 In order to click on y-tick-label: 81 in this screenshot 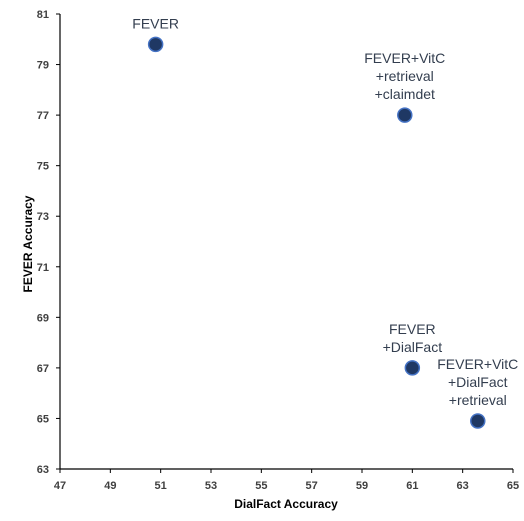, I will do `click(43, 15)`.